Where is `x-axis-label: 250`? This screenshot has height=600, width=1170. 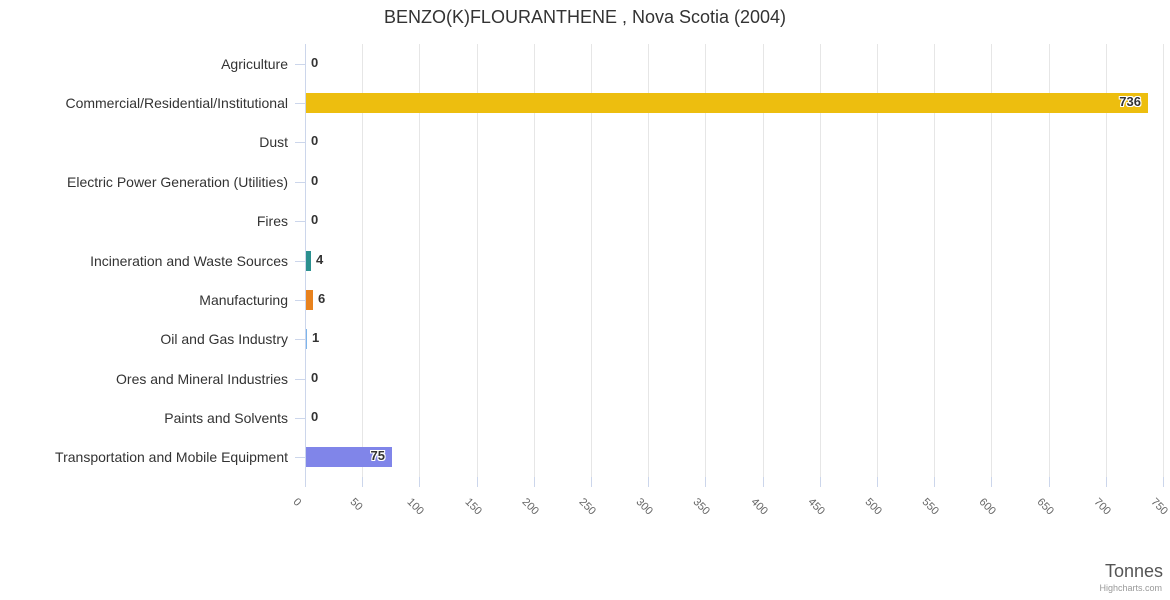
x-axis-label: 250 is located at coordinates (587, 507).